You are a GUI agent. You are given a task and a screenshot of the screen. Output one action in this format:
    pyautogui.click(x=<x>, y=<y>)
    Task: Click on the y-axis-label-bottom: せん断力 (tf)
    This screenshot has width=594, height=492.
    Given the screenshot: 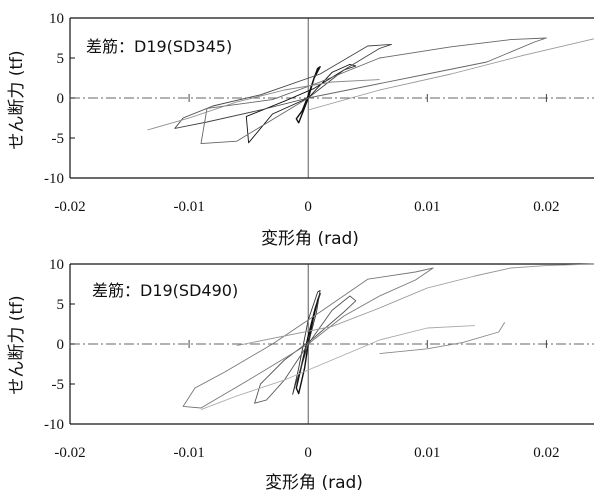 What is the action you would take?
    pyautogui.click(x=17, y=344)
    